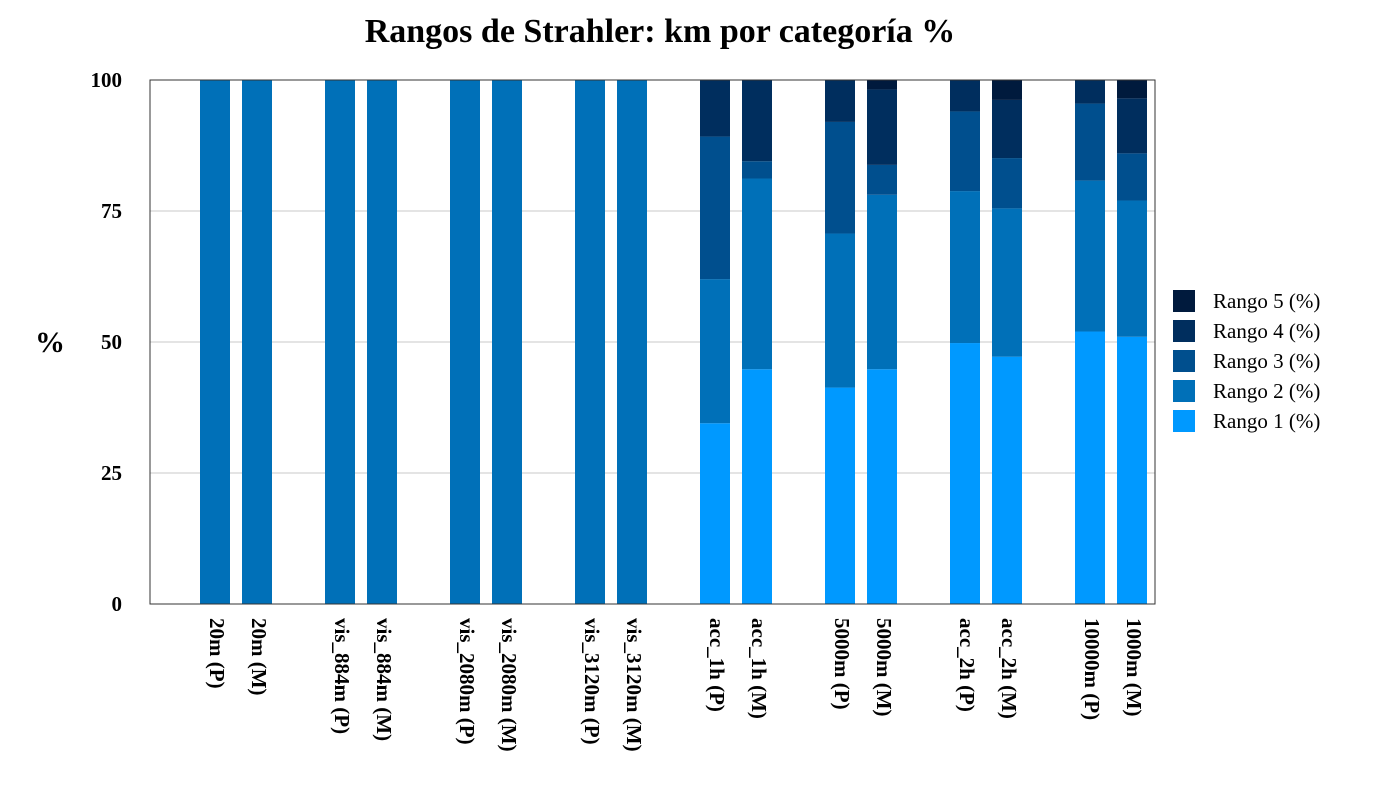 The height and width of the screenshot is (805, 1385). Describe the element at coordinates (107, 80) in the screenshot. I see `y-tick-label: 100` at that location.